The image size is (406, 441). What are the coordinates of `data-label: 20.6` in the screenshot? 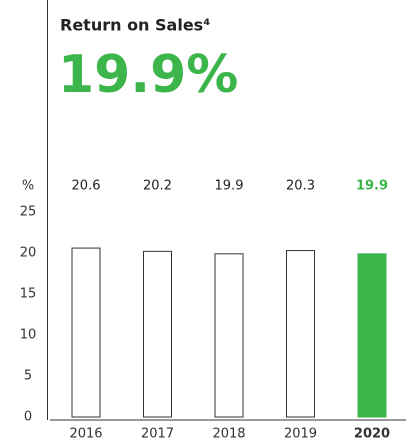 It's located at (86, 186).